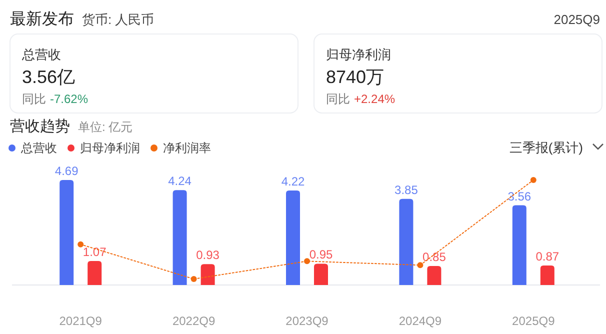 The height and width of the screenshot is (334, 606). Describe the element at coordinates (110, 148) in the screenshot. I see `legend-label: 归母净利润` at that location.